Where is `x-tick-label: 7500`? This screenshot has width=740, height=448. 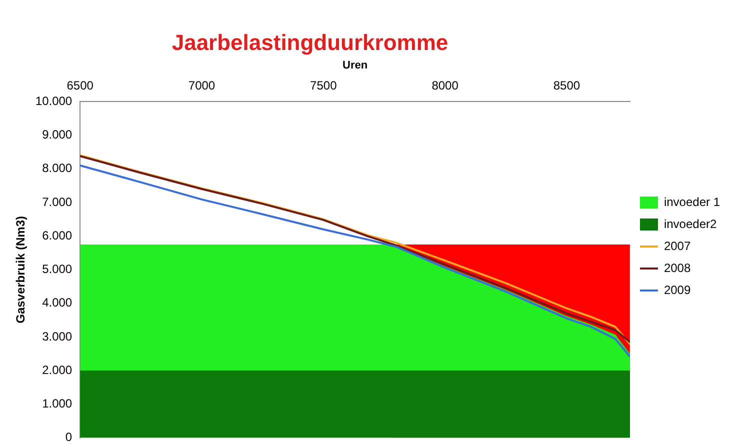 x-tick-label: 7500 is located at coordinates (324, 85).